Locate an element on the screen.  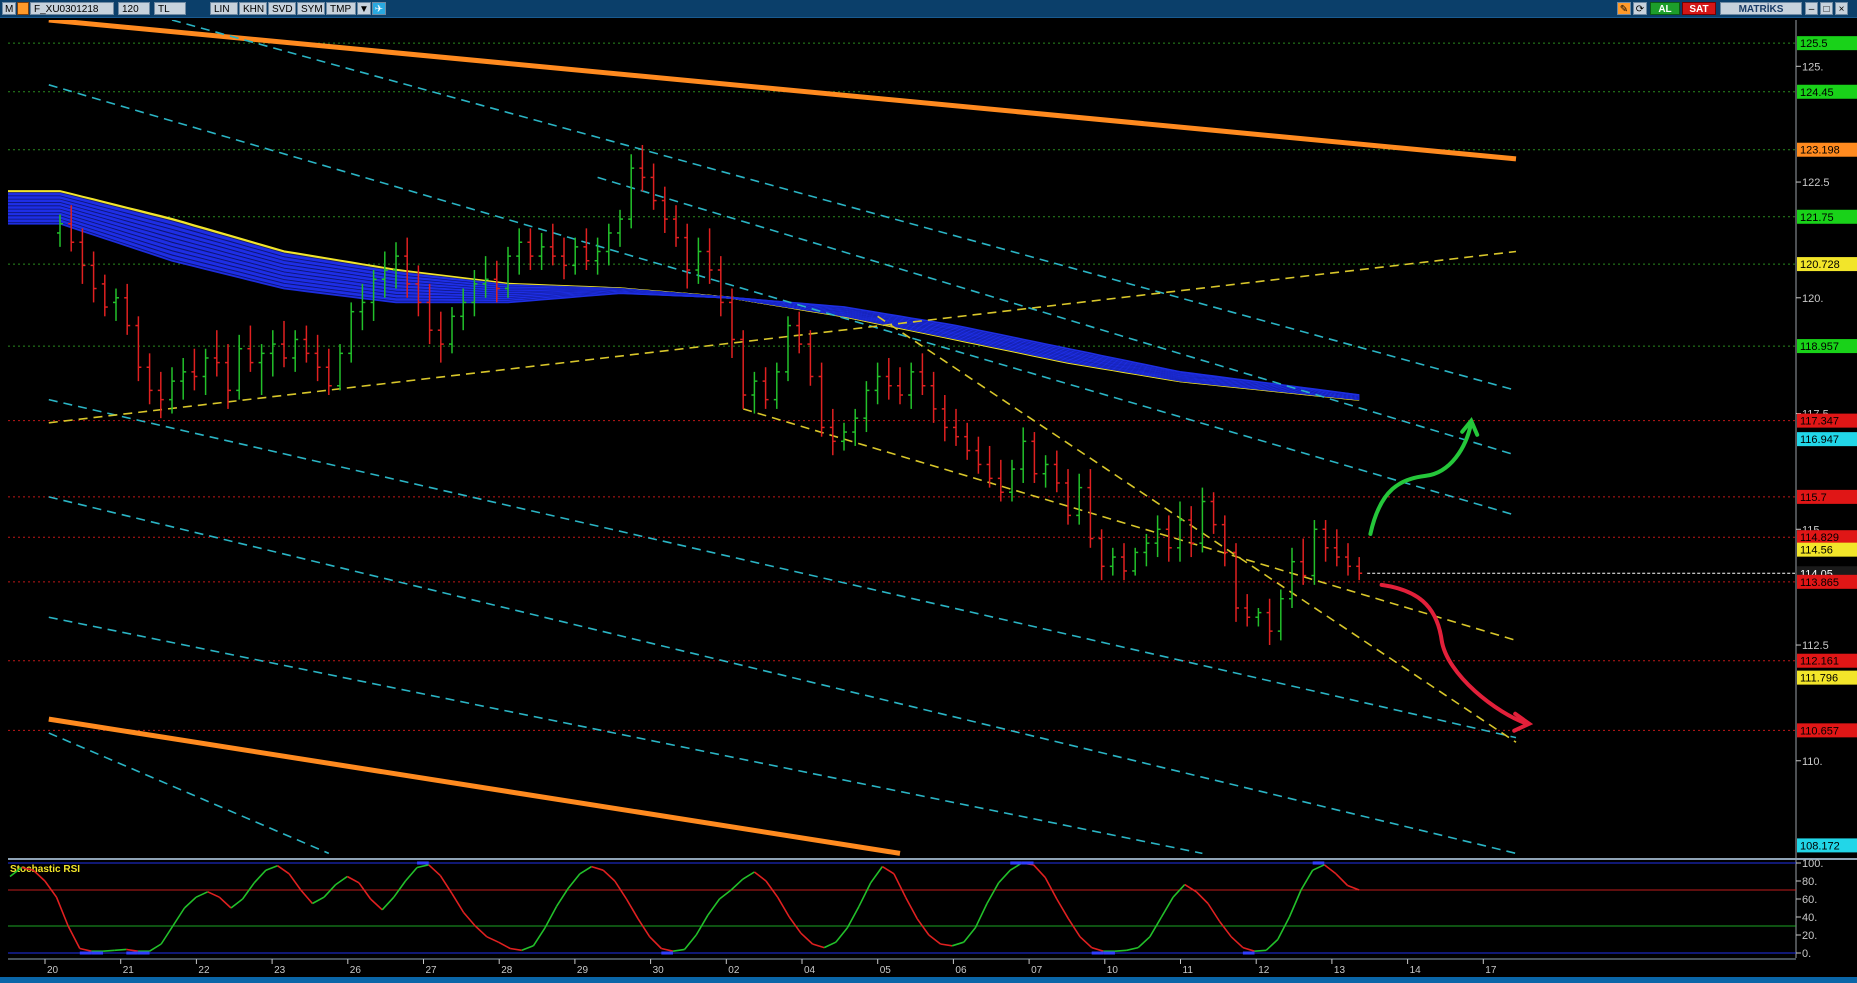
price-tag-label: 114.829 is located at coordinates (1819, 538).